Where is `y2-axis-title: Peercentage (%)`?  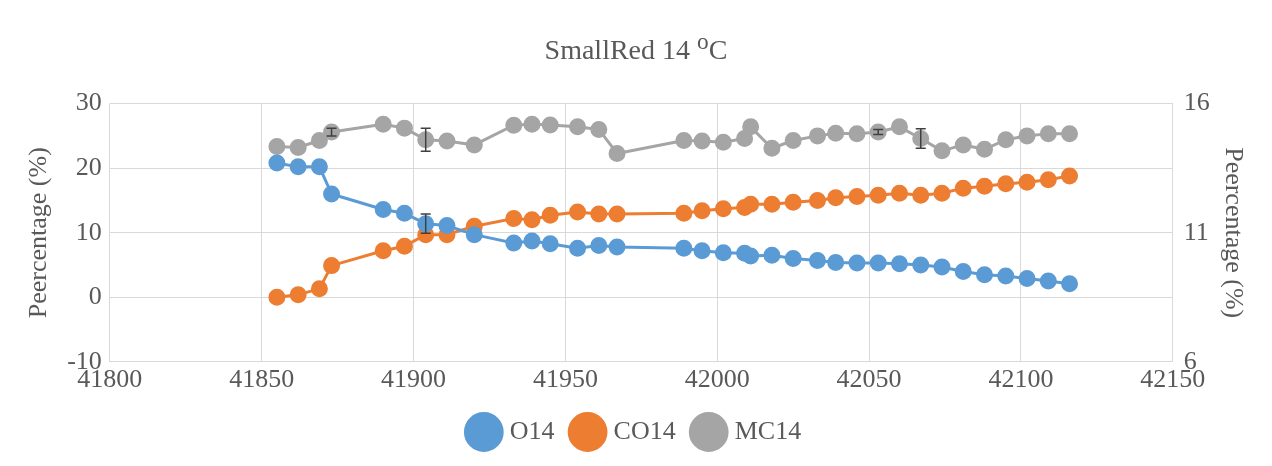 y2-axis-title: Peercentage (%) is located at coordinates (1234, 233).